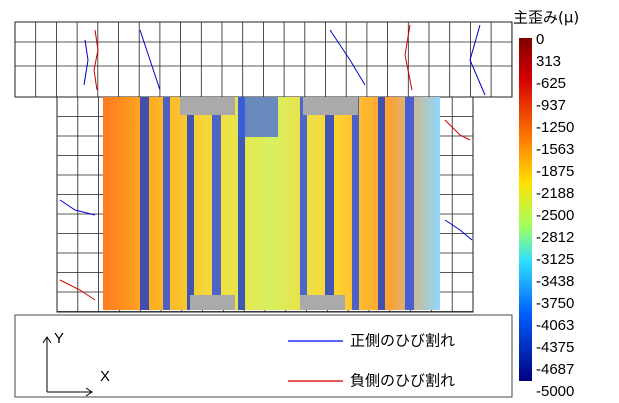  Describe the element at coordinates (551, 105) in the screenshot. I see `colorbar-tick-label: -937` at that location.